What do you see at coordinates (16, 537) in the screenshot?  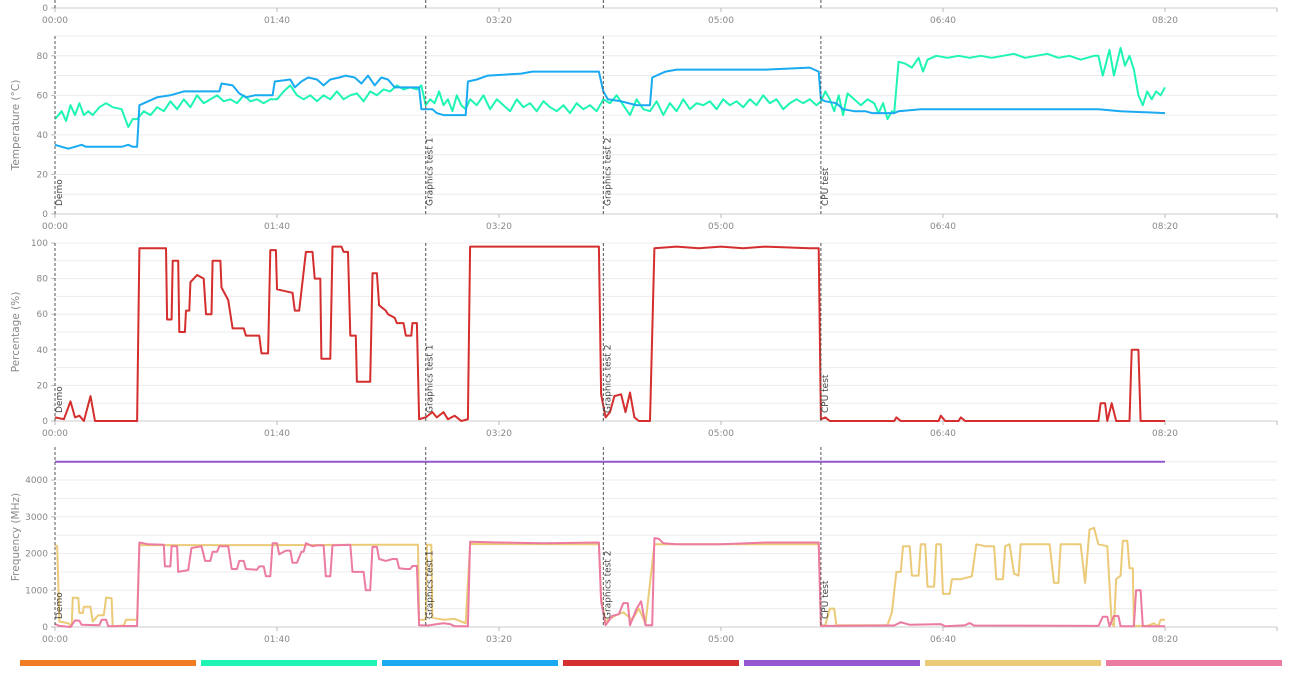 I see `y-axis-label: Frequency (MHz)` at bounding box center [16, 537].